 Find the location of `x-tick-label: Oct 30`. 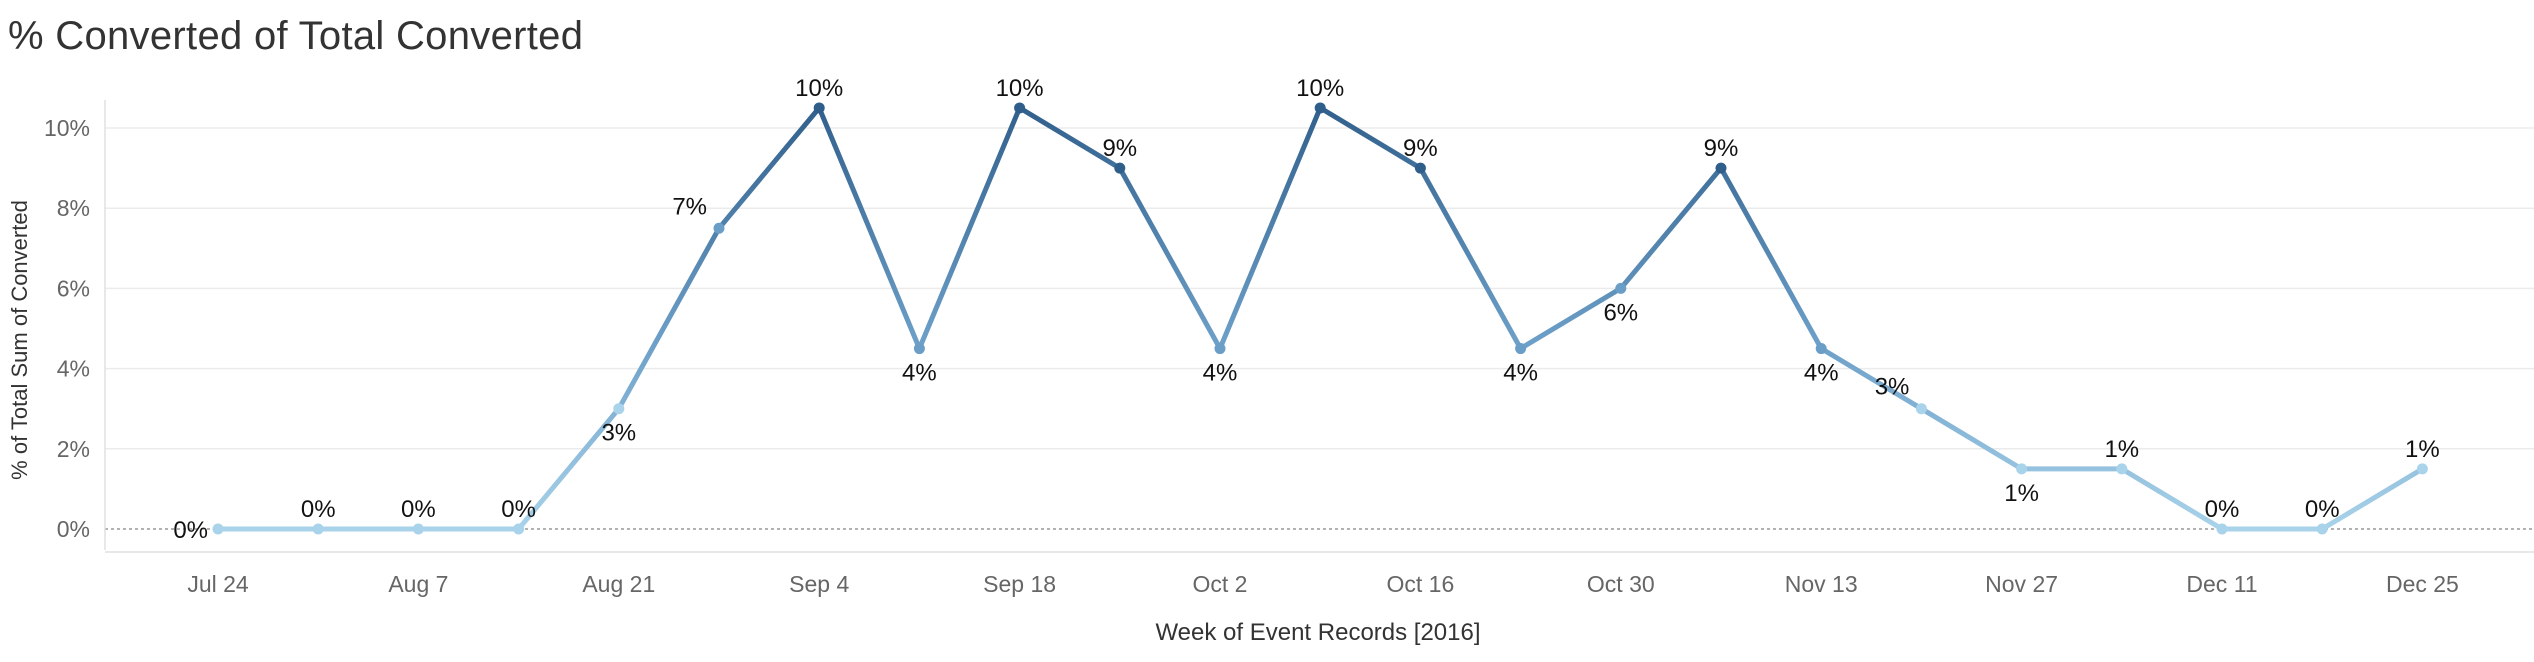

x-tick-label: Oct 30 is located at coordinates (1621, 584).